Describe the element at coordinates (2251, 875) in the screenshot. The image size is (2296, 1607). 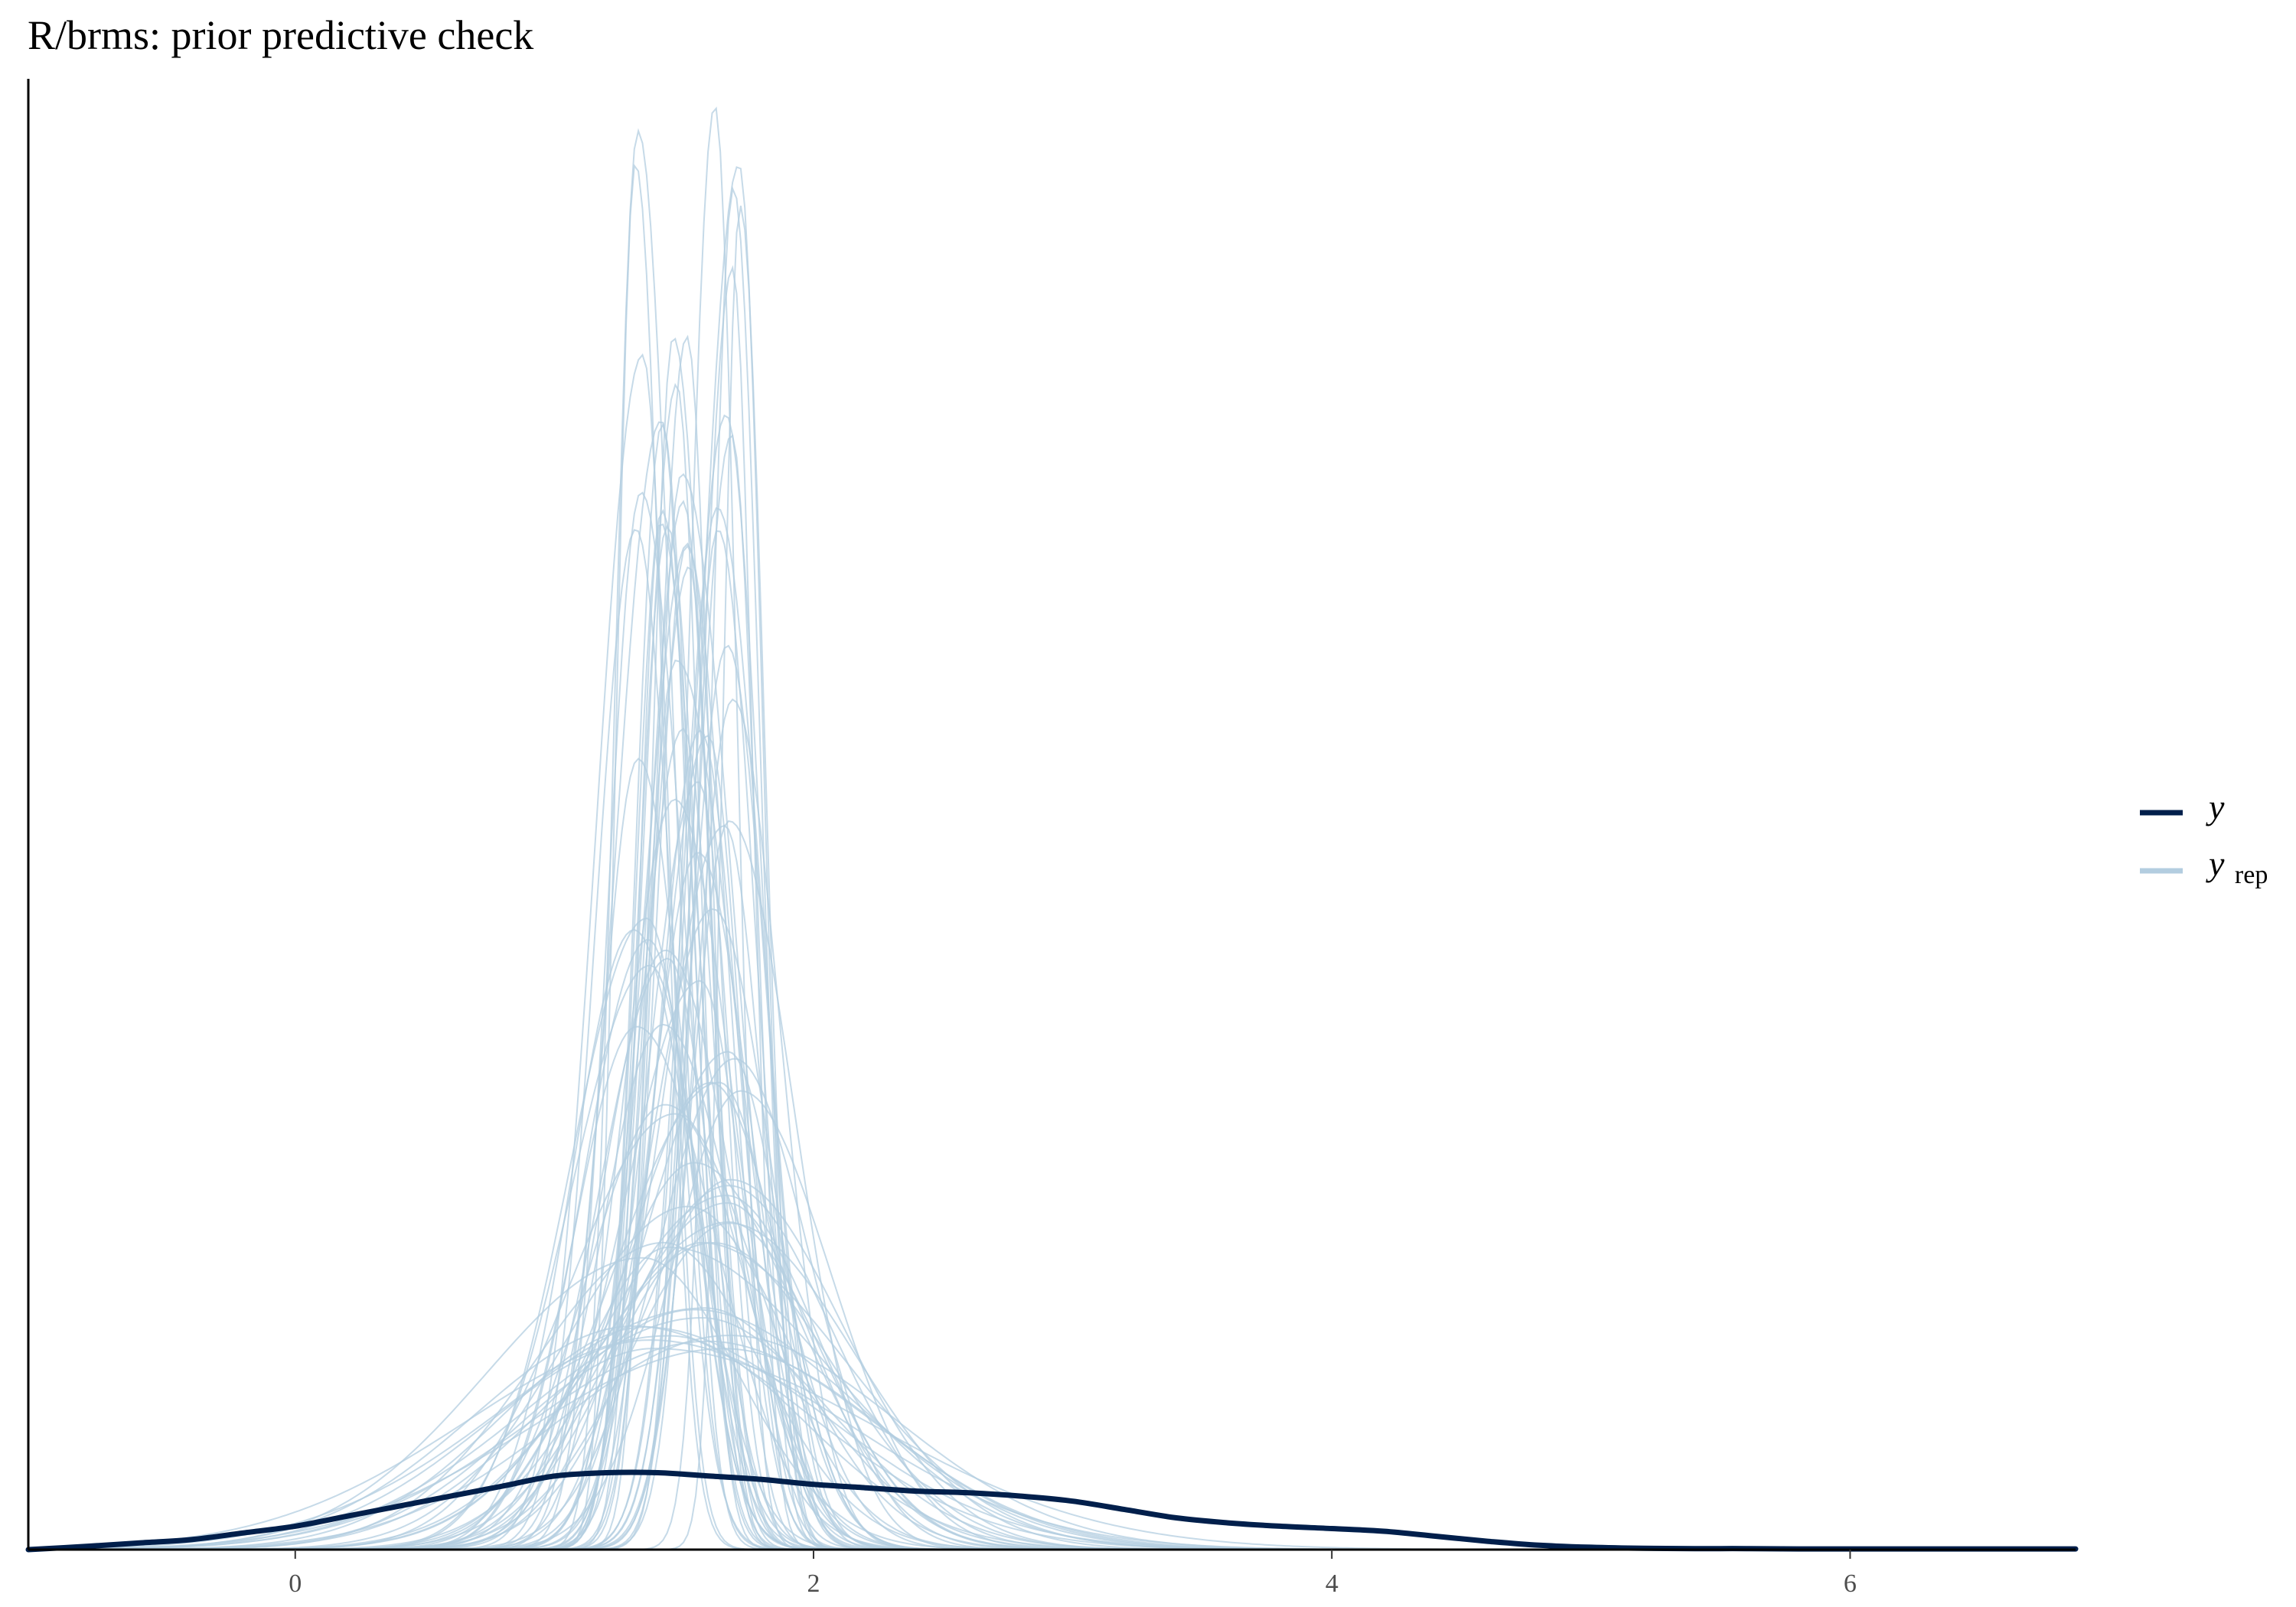
I see `legend-label-yrep-sub: rep` at that location.